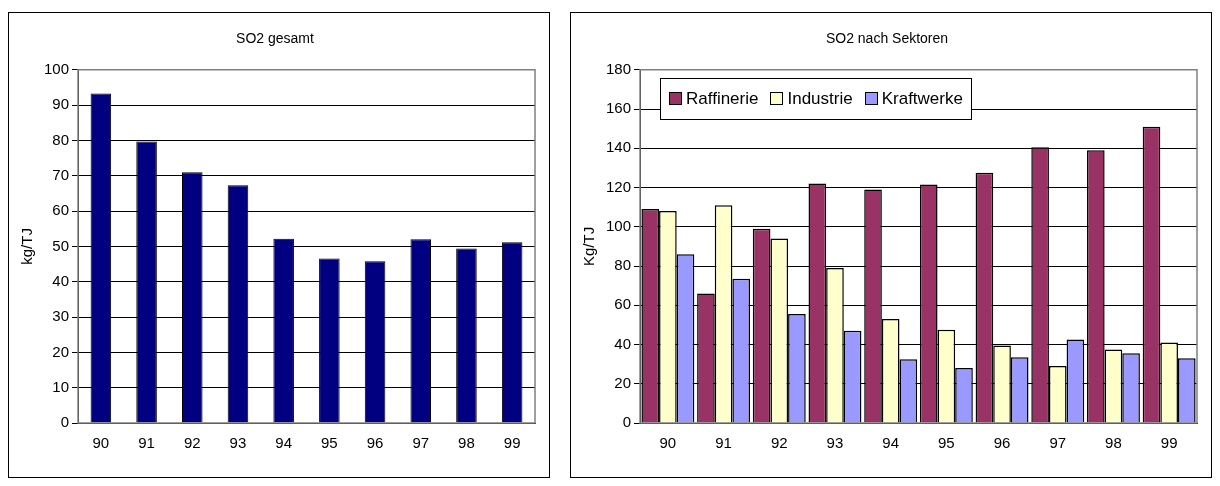 This screenshot has width=1220, height=486. Describe the element at coordinates (27, 246) in the screenshot. I see `y-axis-title: kg/TJ` at that location.